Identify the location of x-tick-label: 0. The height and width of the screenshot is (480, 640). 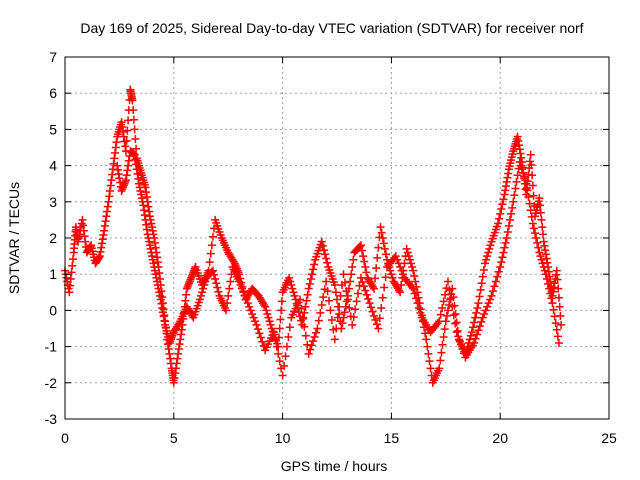
(65, 438).